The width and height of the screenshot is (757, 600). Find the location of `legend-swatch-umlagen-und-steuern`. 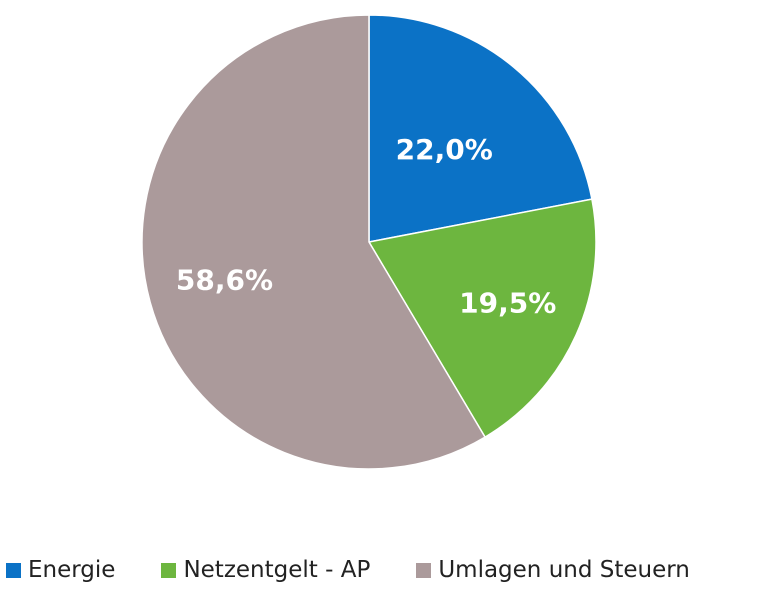

legend-swatch-umlagen-und-steuern is located at coordinates (424, 570).